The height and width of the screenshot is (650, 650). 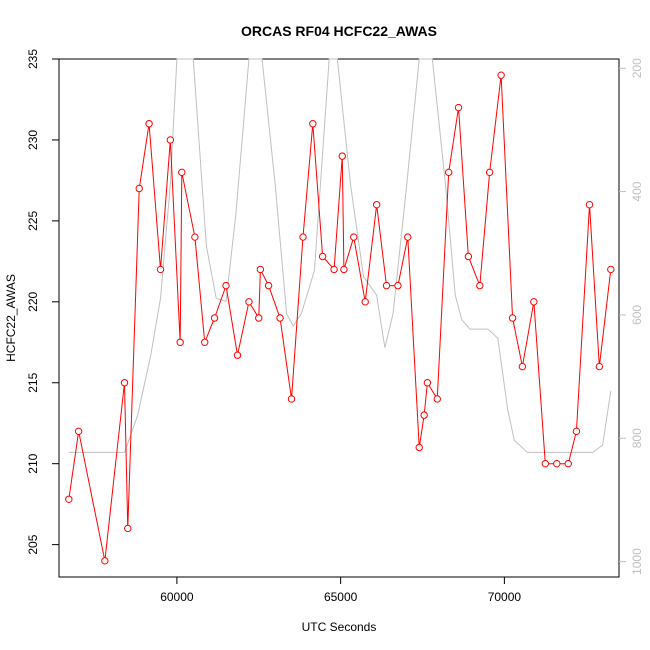 I want to click on x-tick-label: 60000, so click(x=177, y=597).